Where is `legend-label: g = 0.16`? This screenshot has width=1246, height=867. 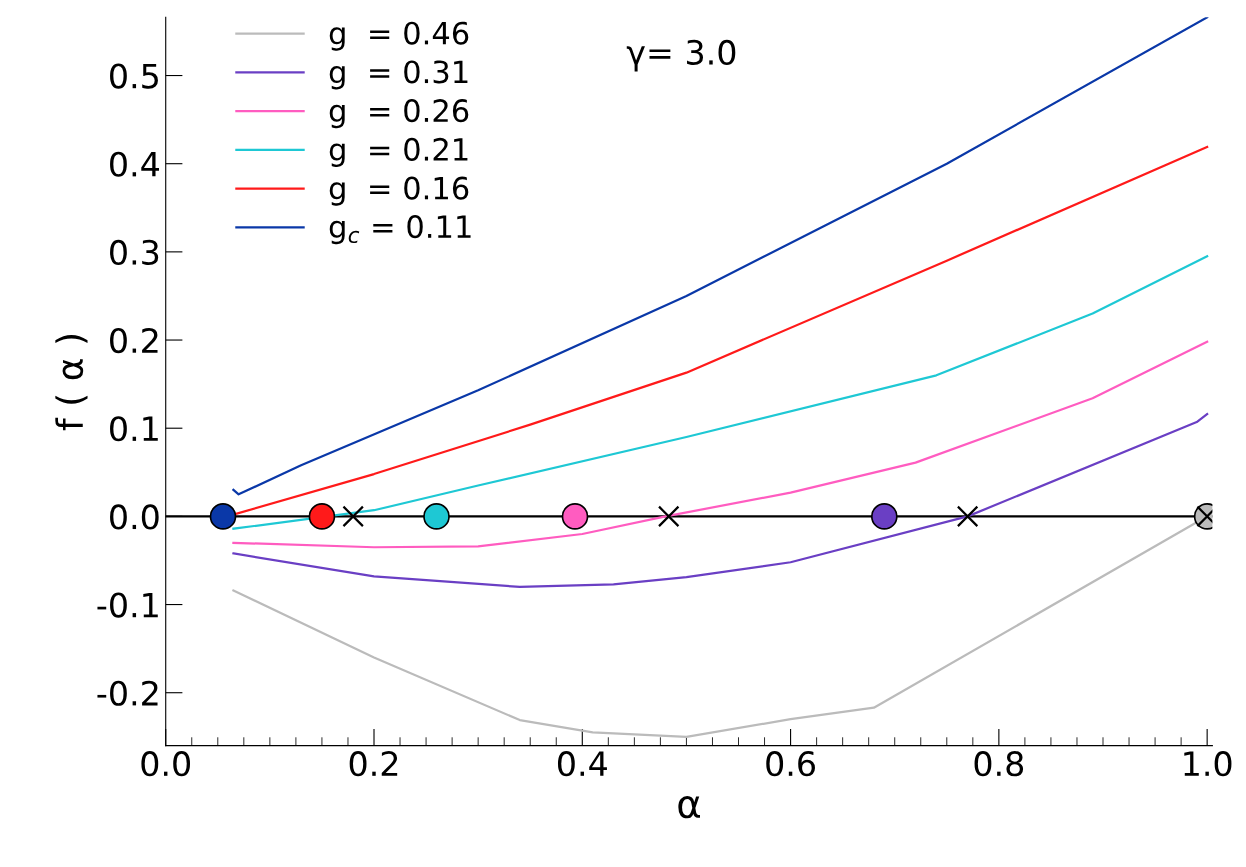
legend-label: g = 0.16 is located at coordinates (399, 191).